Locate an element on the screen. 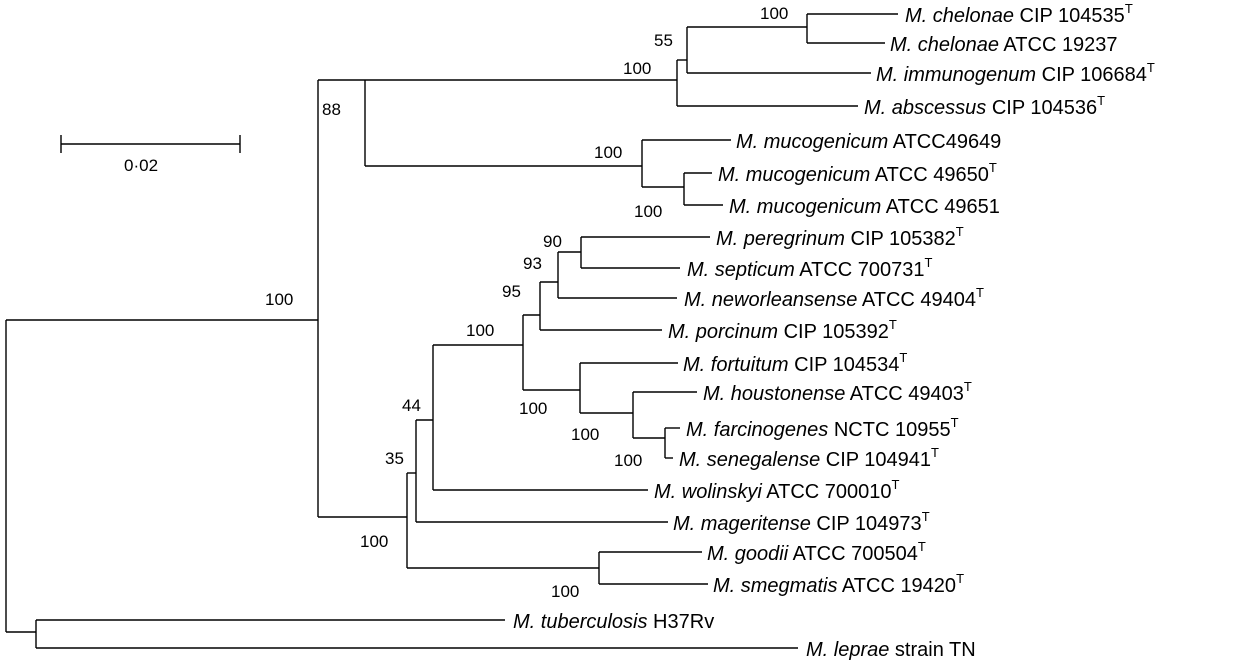  scale-bar: 0·02 is located at coordinates (150, 155).